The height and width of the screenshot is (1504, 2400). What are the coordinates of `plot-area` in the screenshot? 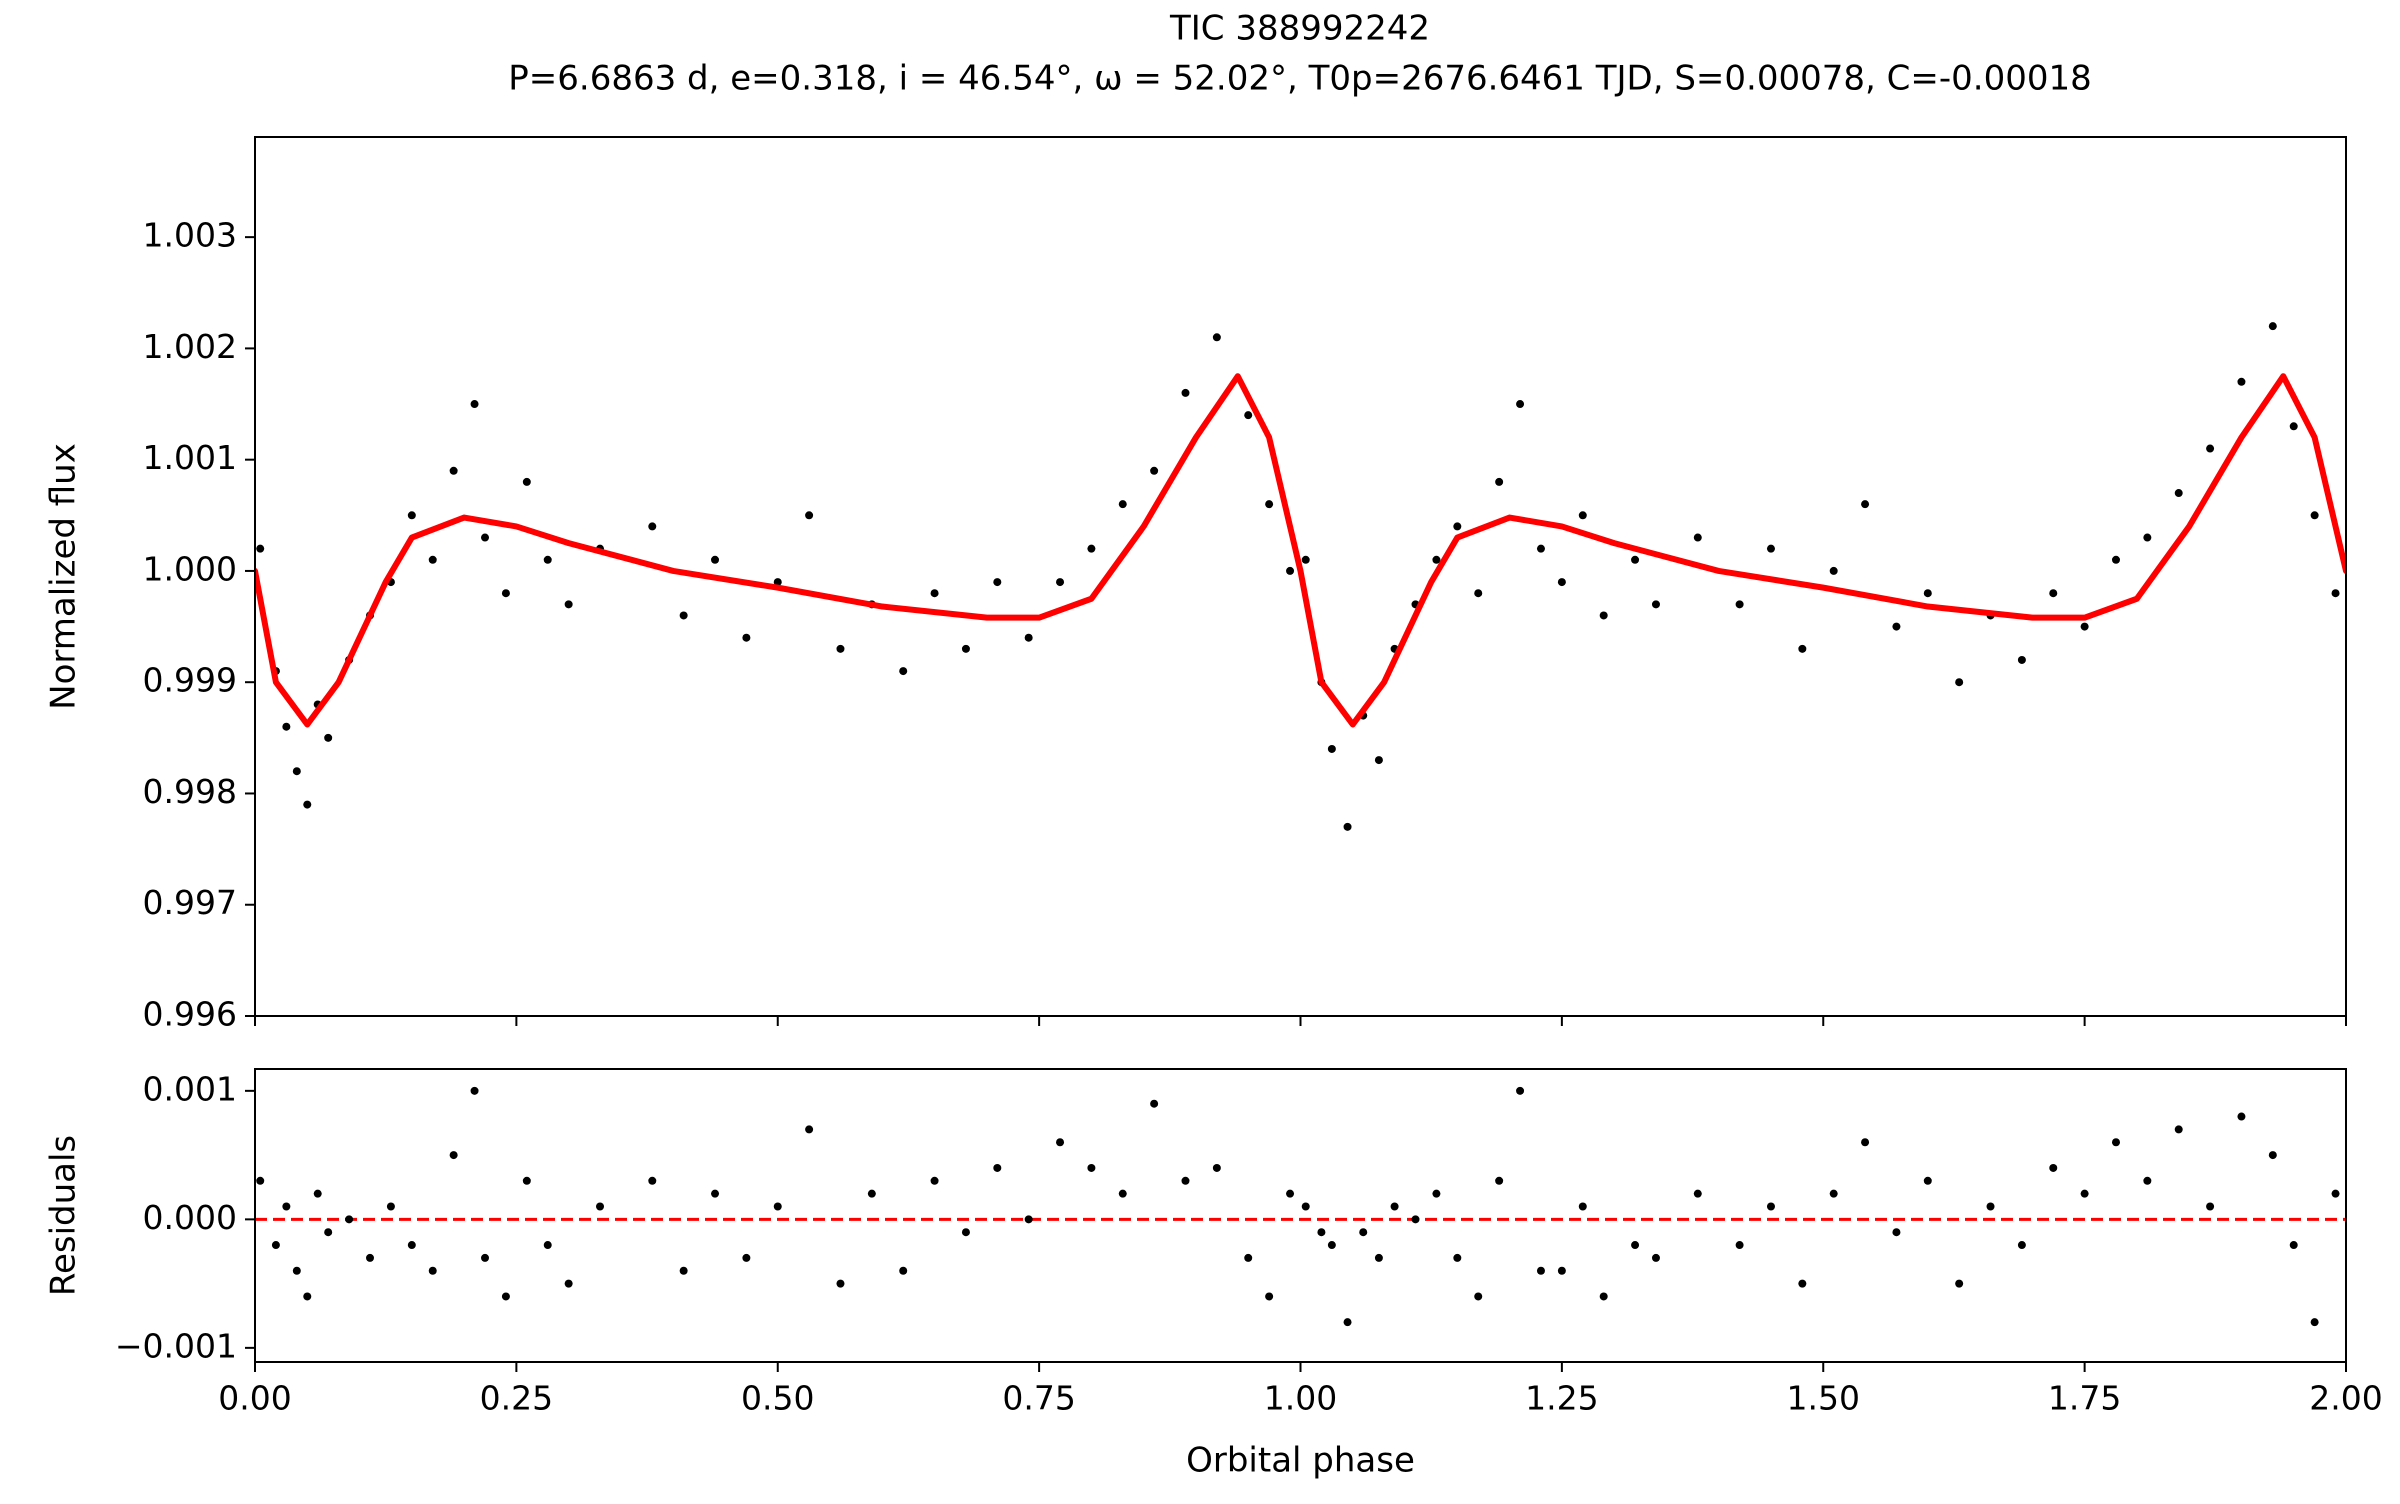 It's located at (1300, 1206).